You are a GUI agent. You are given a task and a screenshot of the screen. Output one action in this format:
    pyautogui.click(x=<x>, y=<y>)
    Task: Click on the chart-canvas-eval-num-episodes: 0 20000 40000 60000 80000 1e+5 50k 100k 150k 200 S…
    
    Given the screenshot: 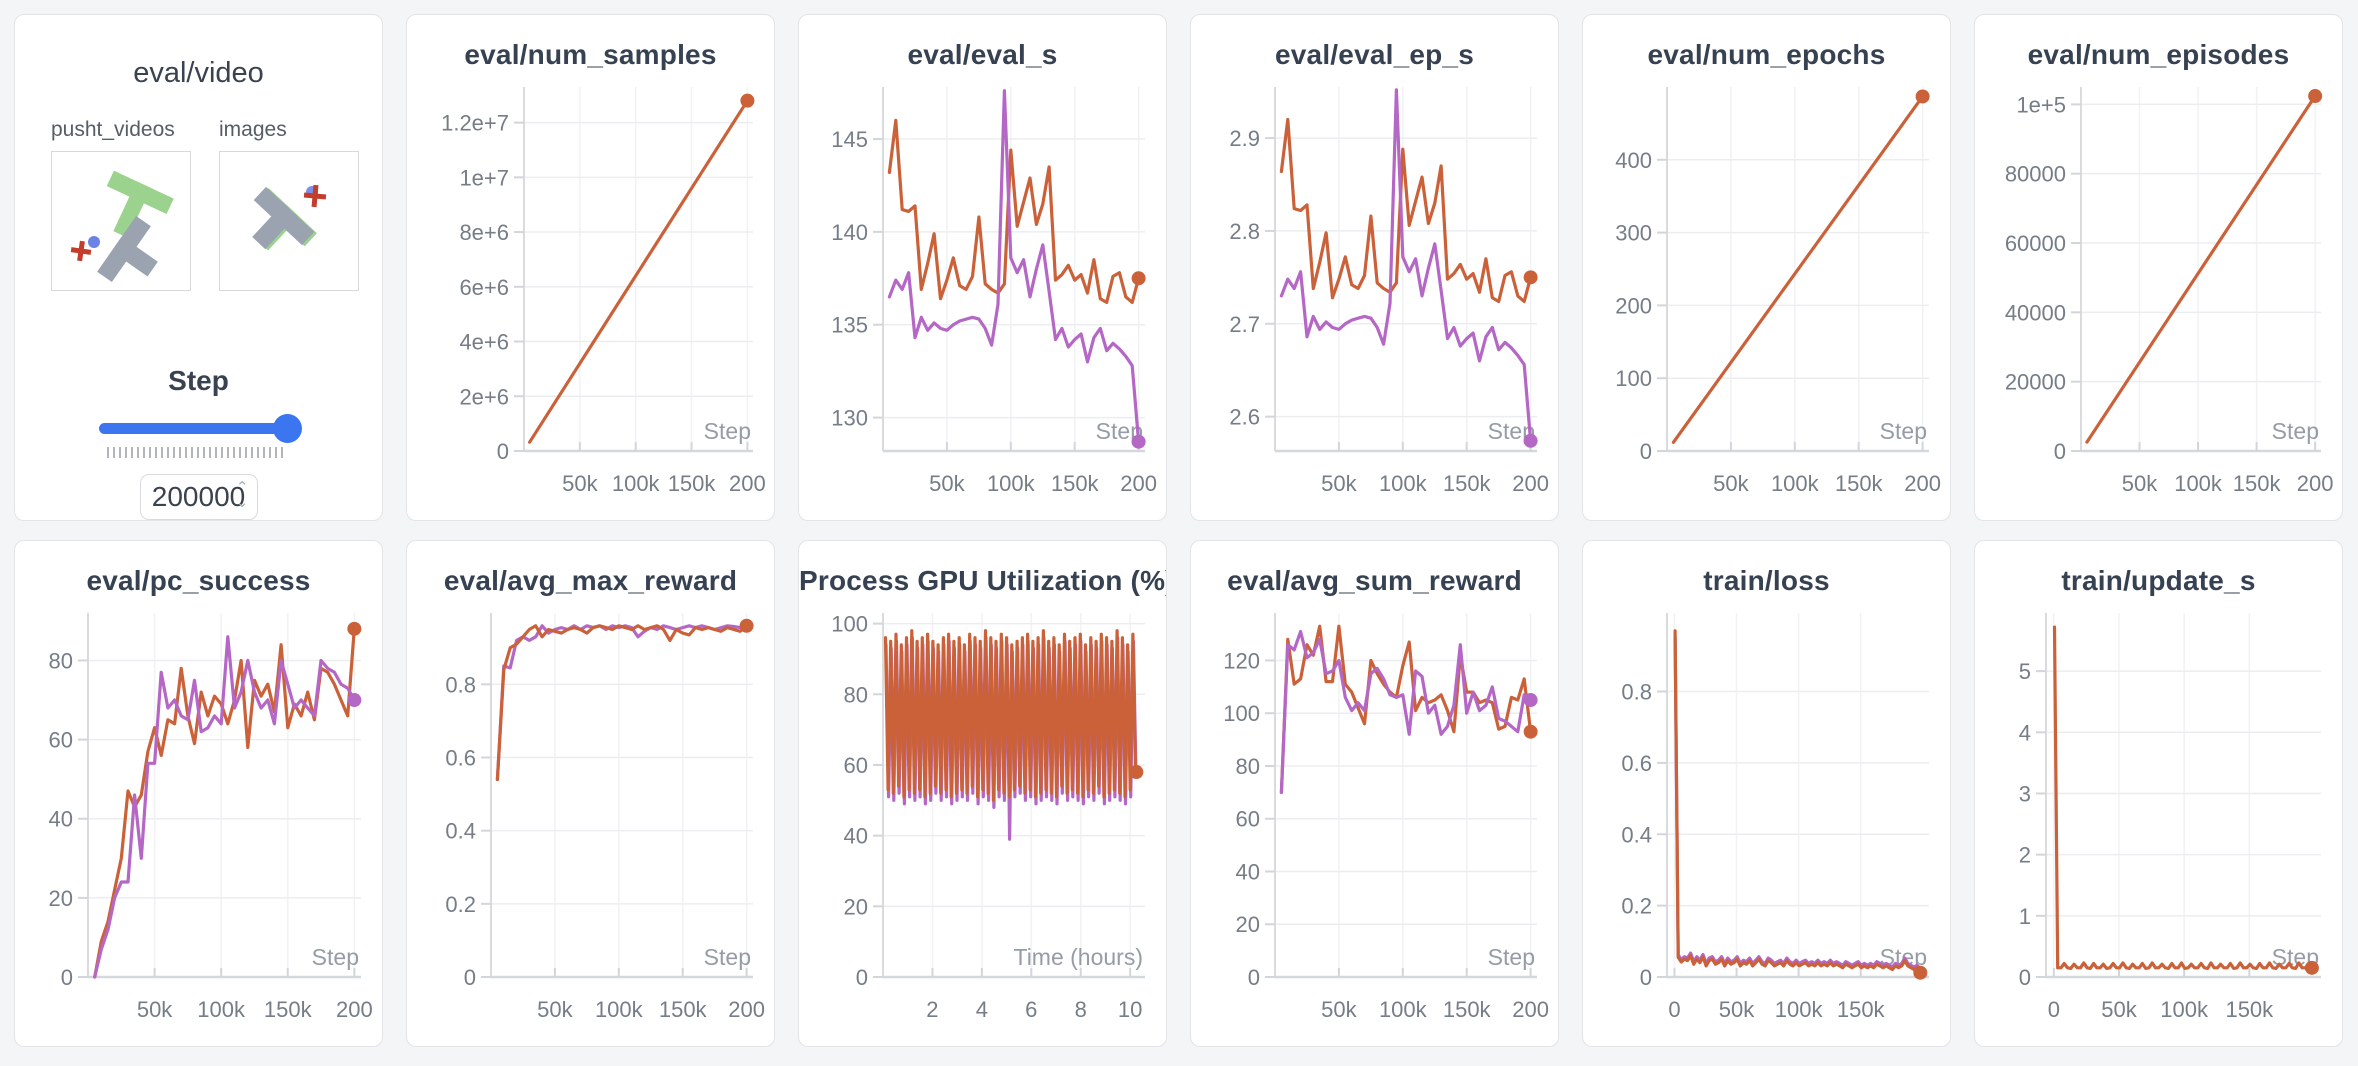 What is the action you would take?
    pyautogui.click(x=2158, y=293)
    